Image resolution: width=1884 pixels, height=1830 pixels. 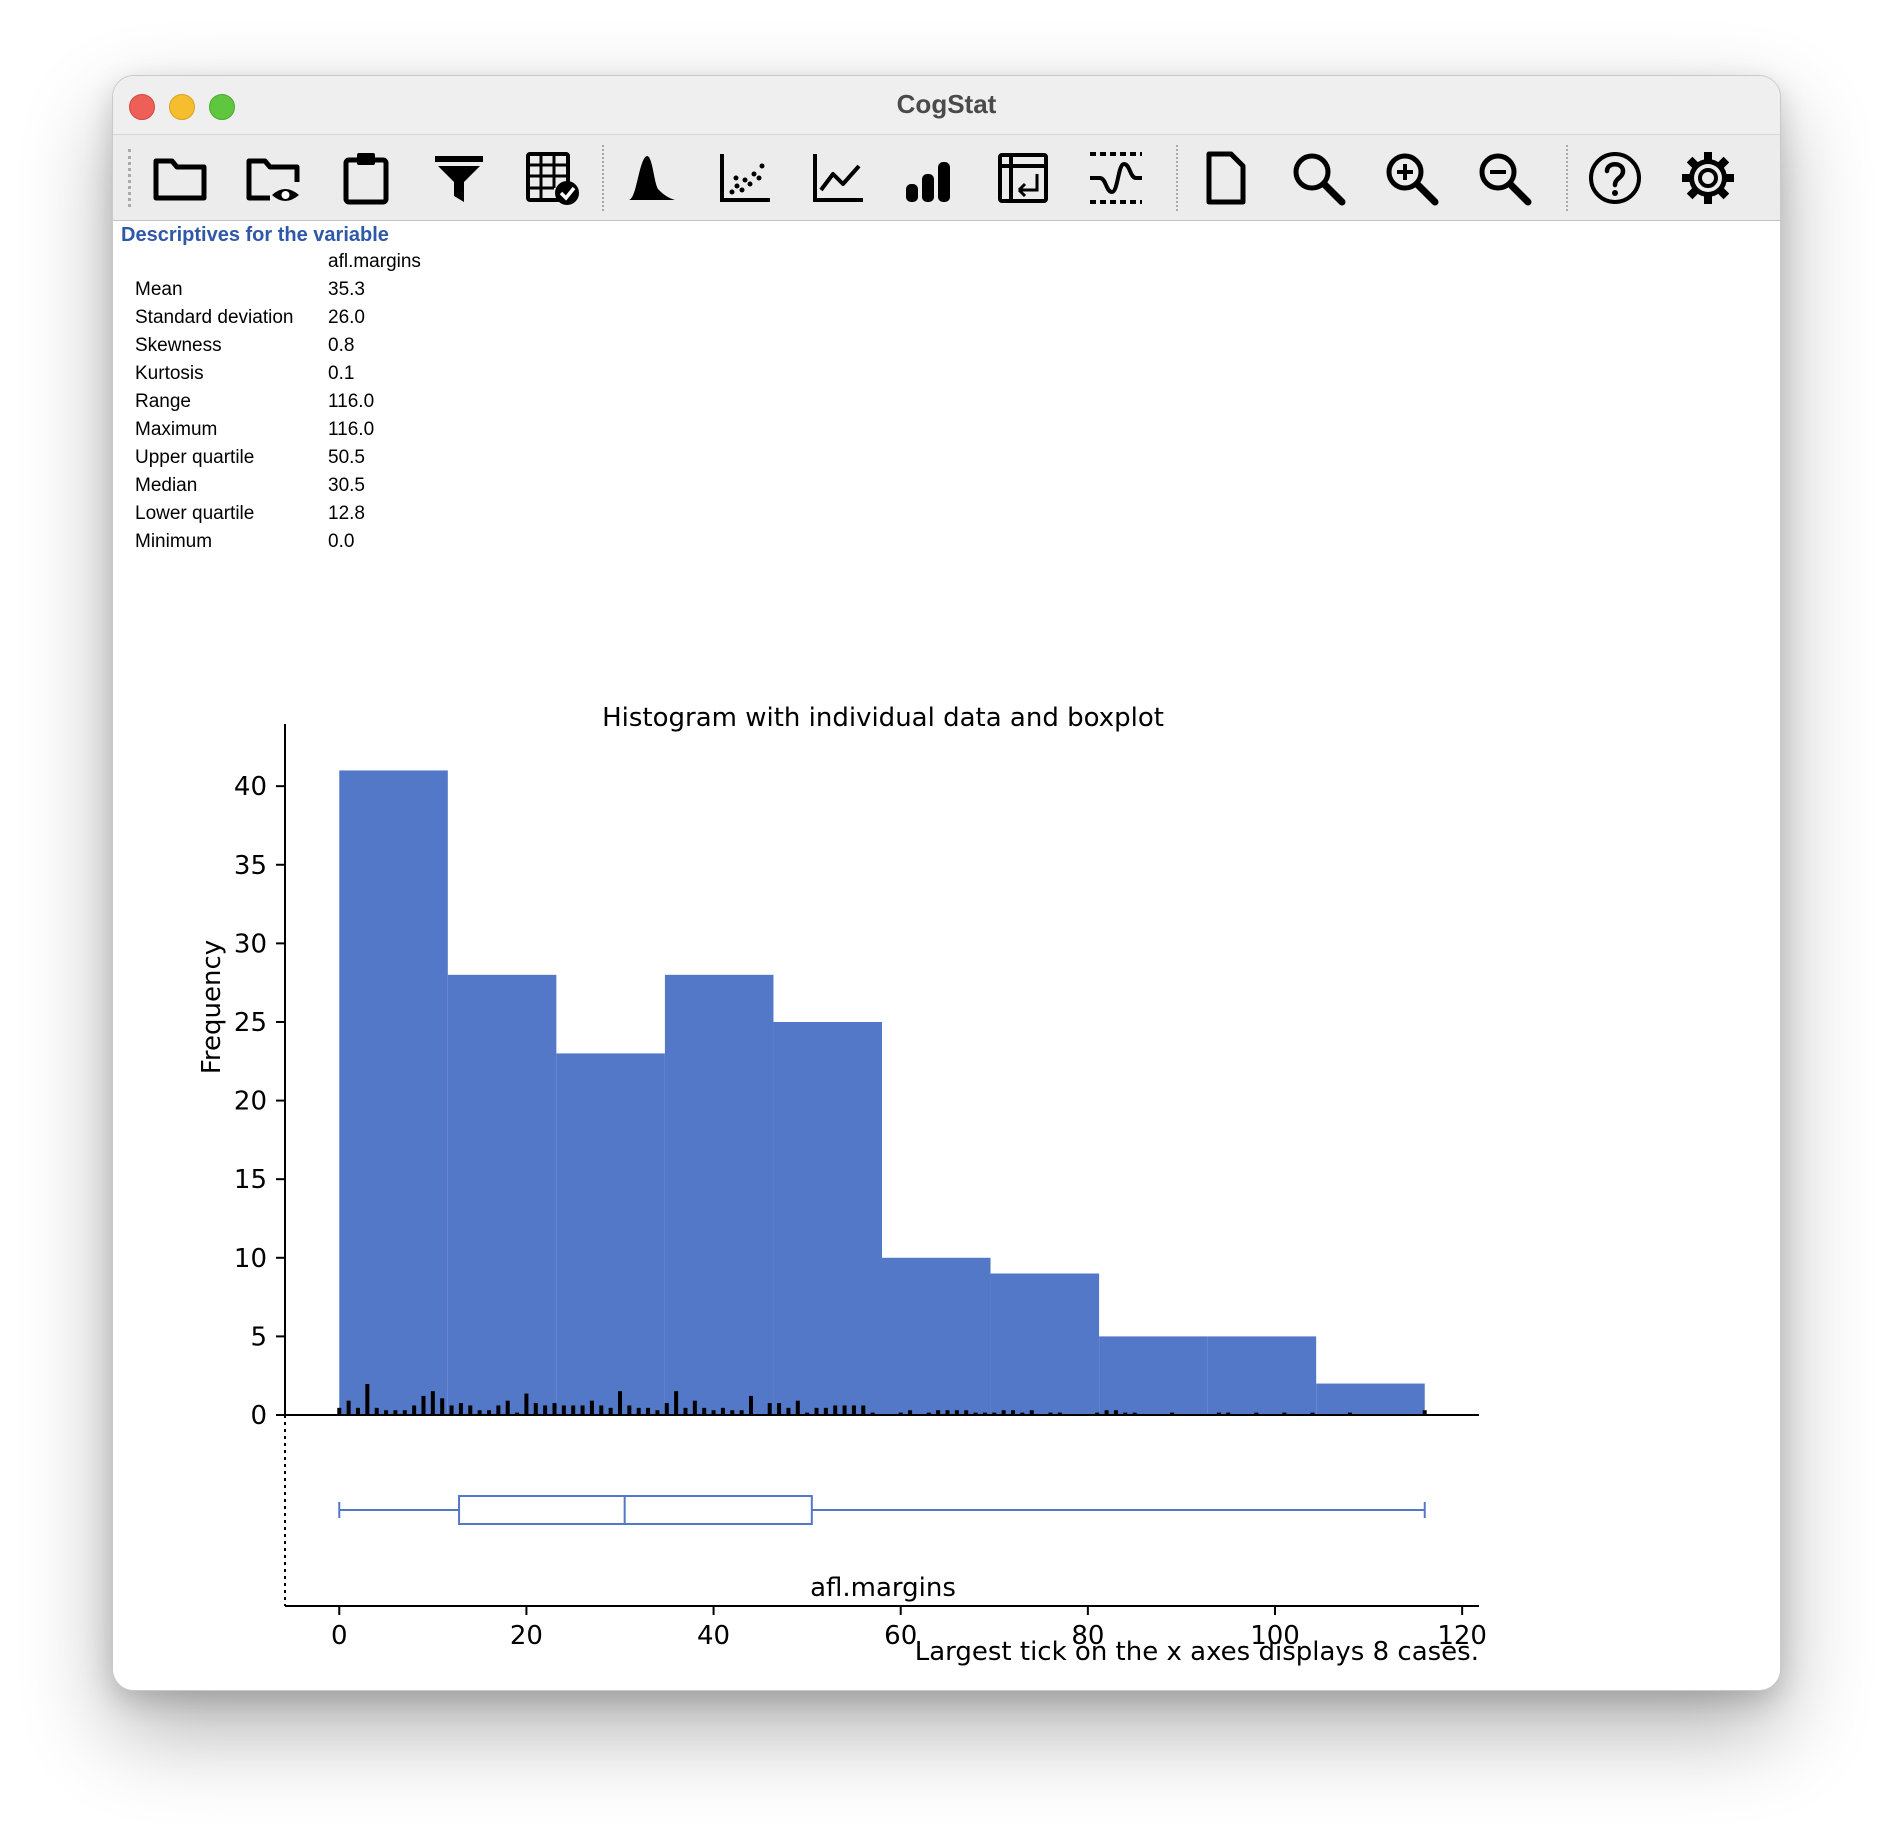 I want to click on zoom-out-icon, so click(x=1505, y=179).